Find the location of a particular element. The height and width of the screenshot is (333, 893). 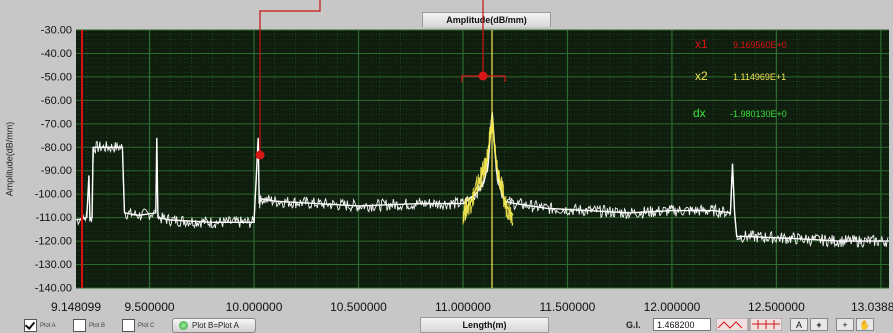

annotate-tool-icon: A is located at coordinates (798, 325).